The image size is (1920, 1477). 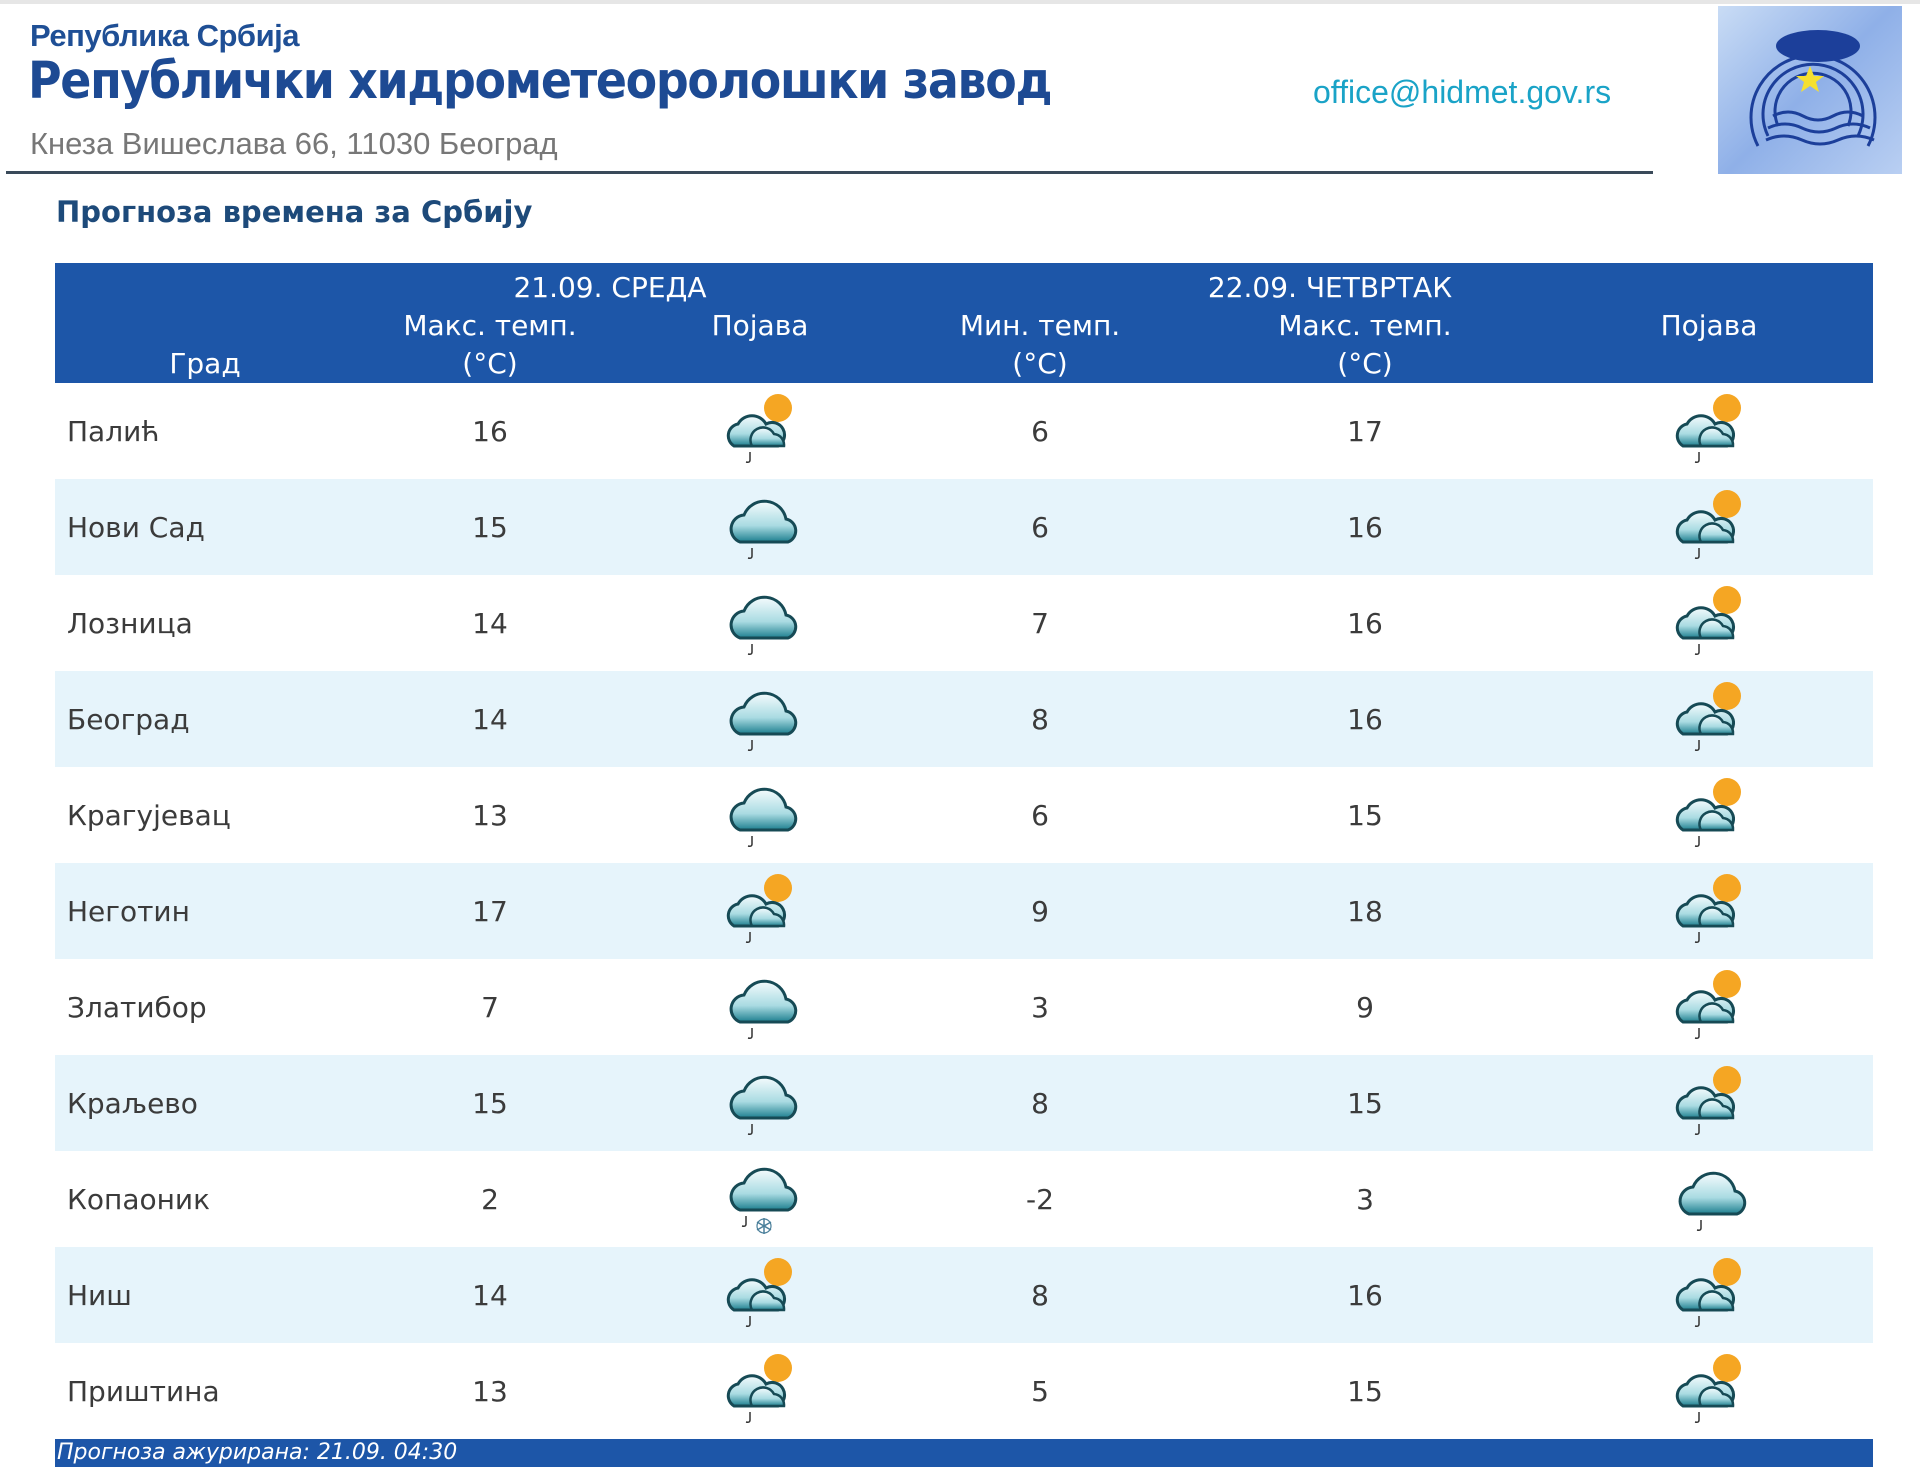 What do you see at coordinates (829, 172) in the screenshot?
I see `header-divider` at bounding box center [829, 172].